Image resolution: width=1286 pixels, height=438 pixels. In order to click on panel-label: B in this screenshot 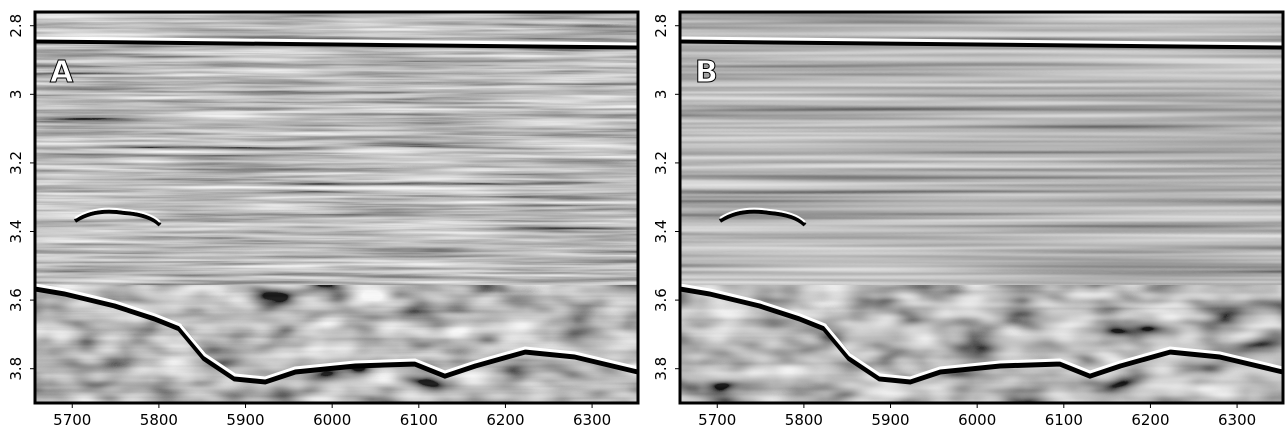, I will do `click(706, 72)`.